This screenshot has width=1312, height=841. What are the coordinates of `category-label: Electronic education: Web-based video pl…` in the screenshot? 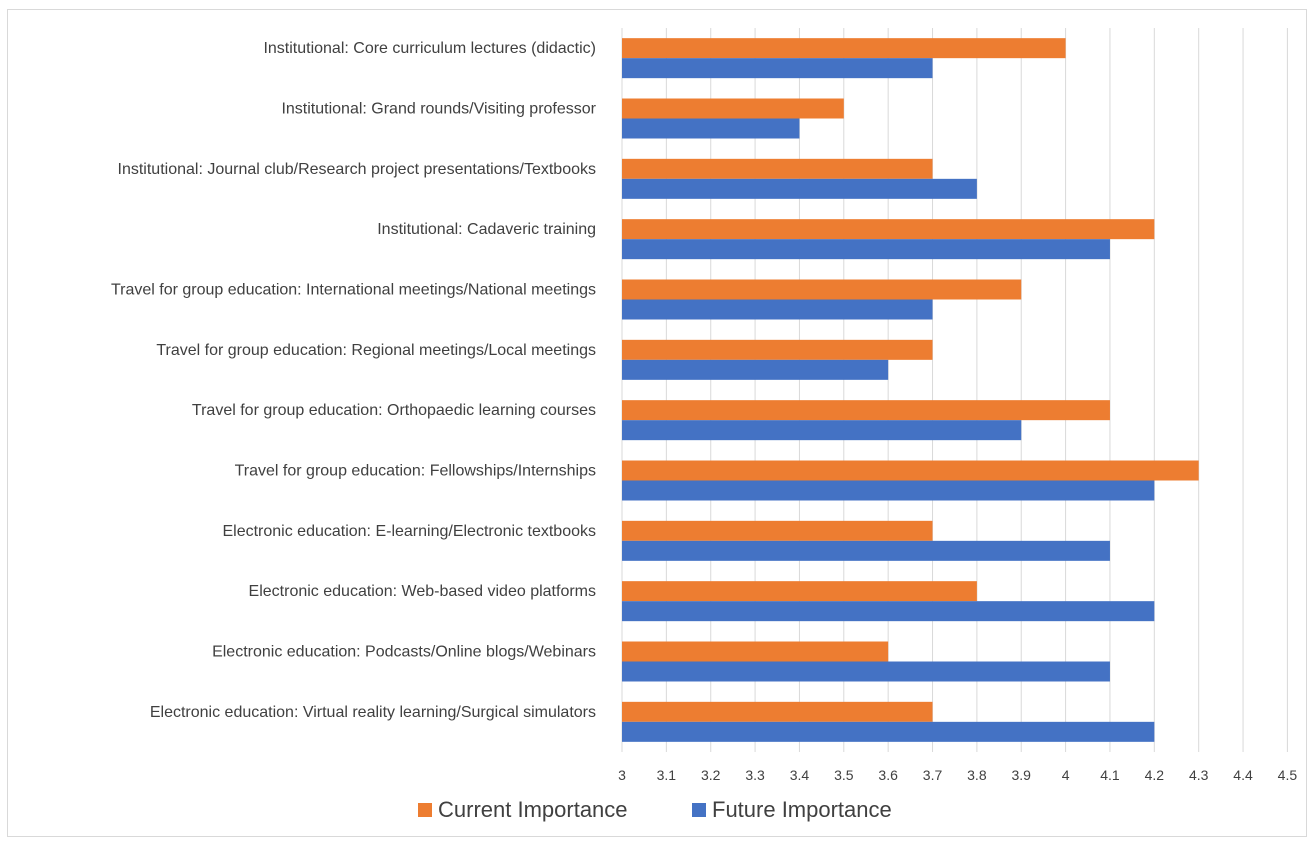 It's located at (422, 591).